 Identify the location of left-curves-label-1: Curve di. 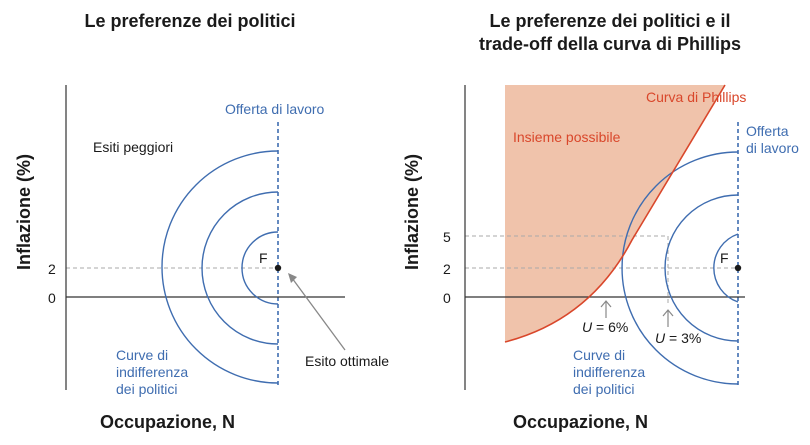
(142, 355).